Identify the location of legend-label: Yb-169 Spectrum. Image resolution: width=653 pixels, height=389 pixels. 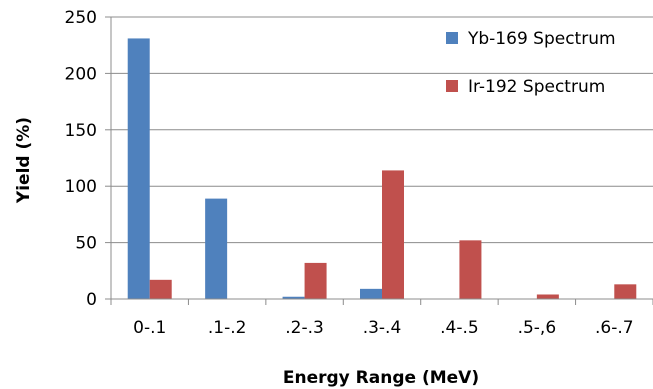
(541, 39).